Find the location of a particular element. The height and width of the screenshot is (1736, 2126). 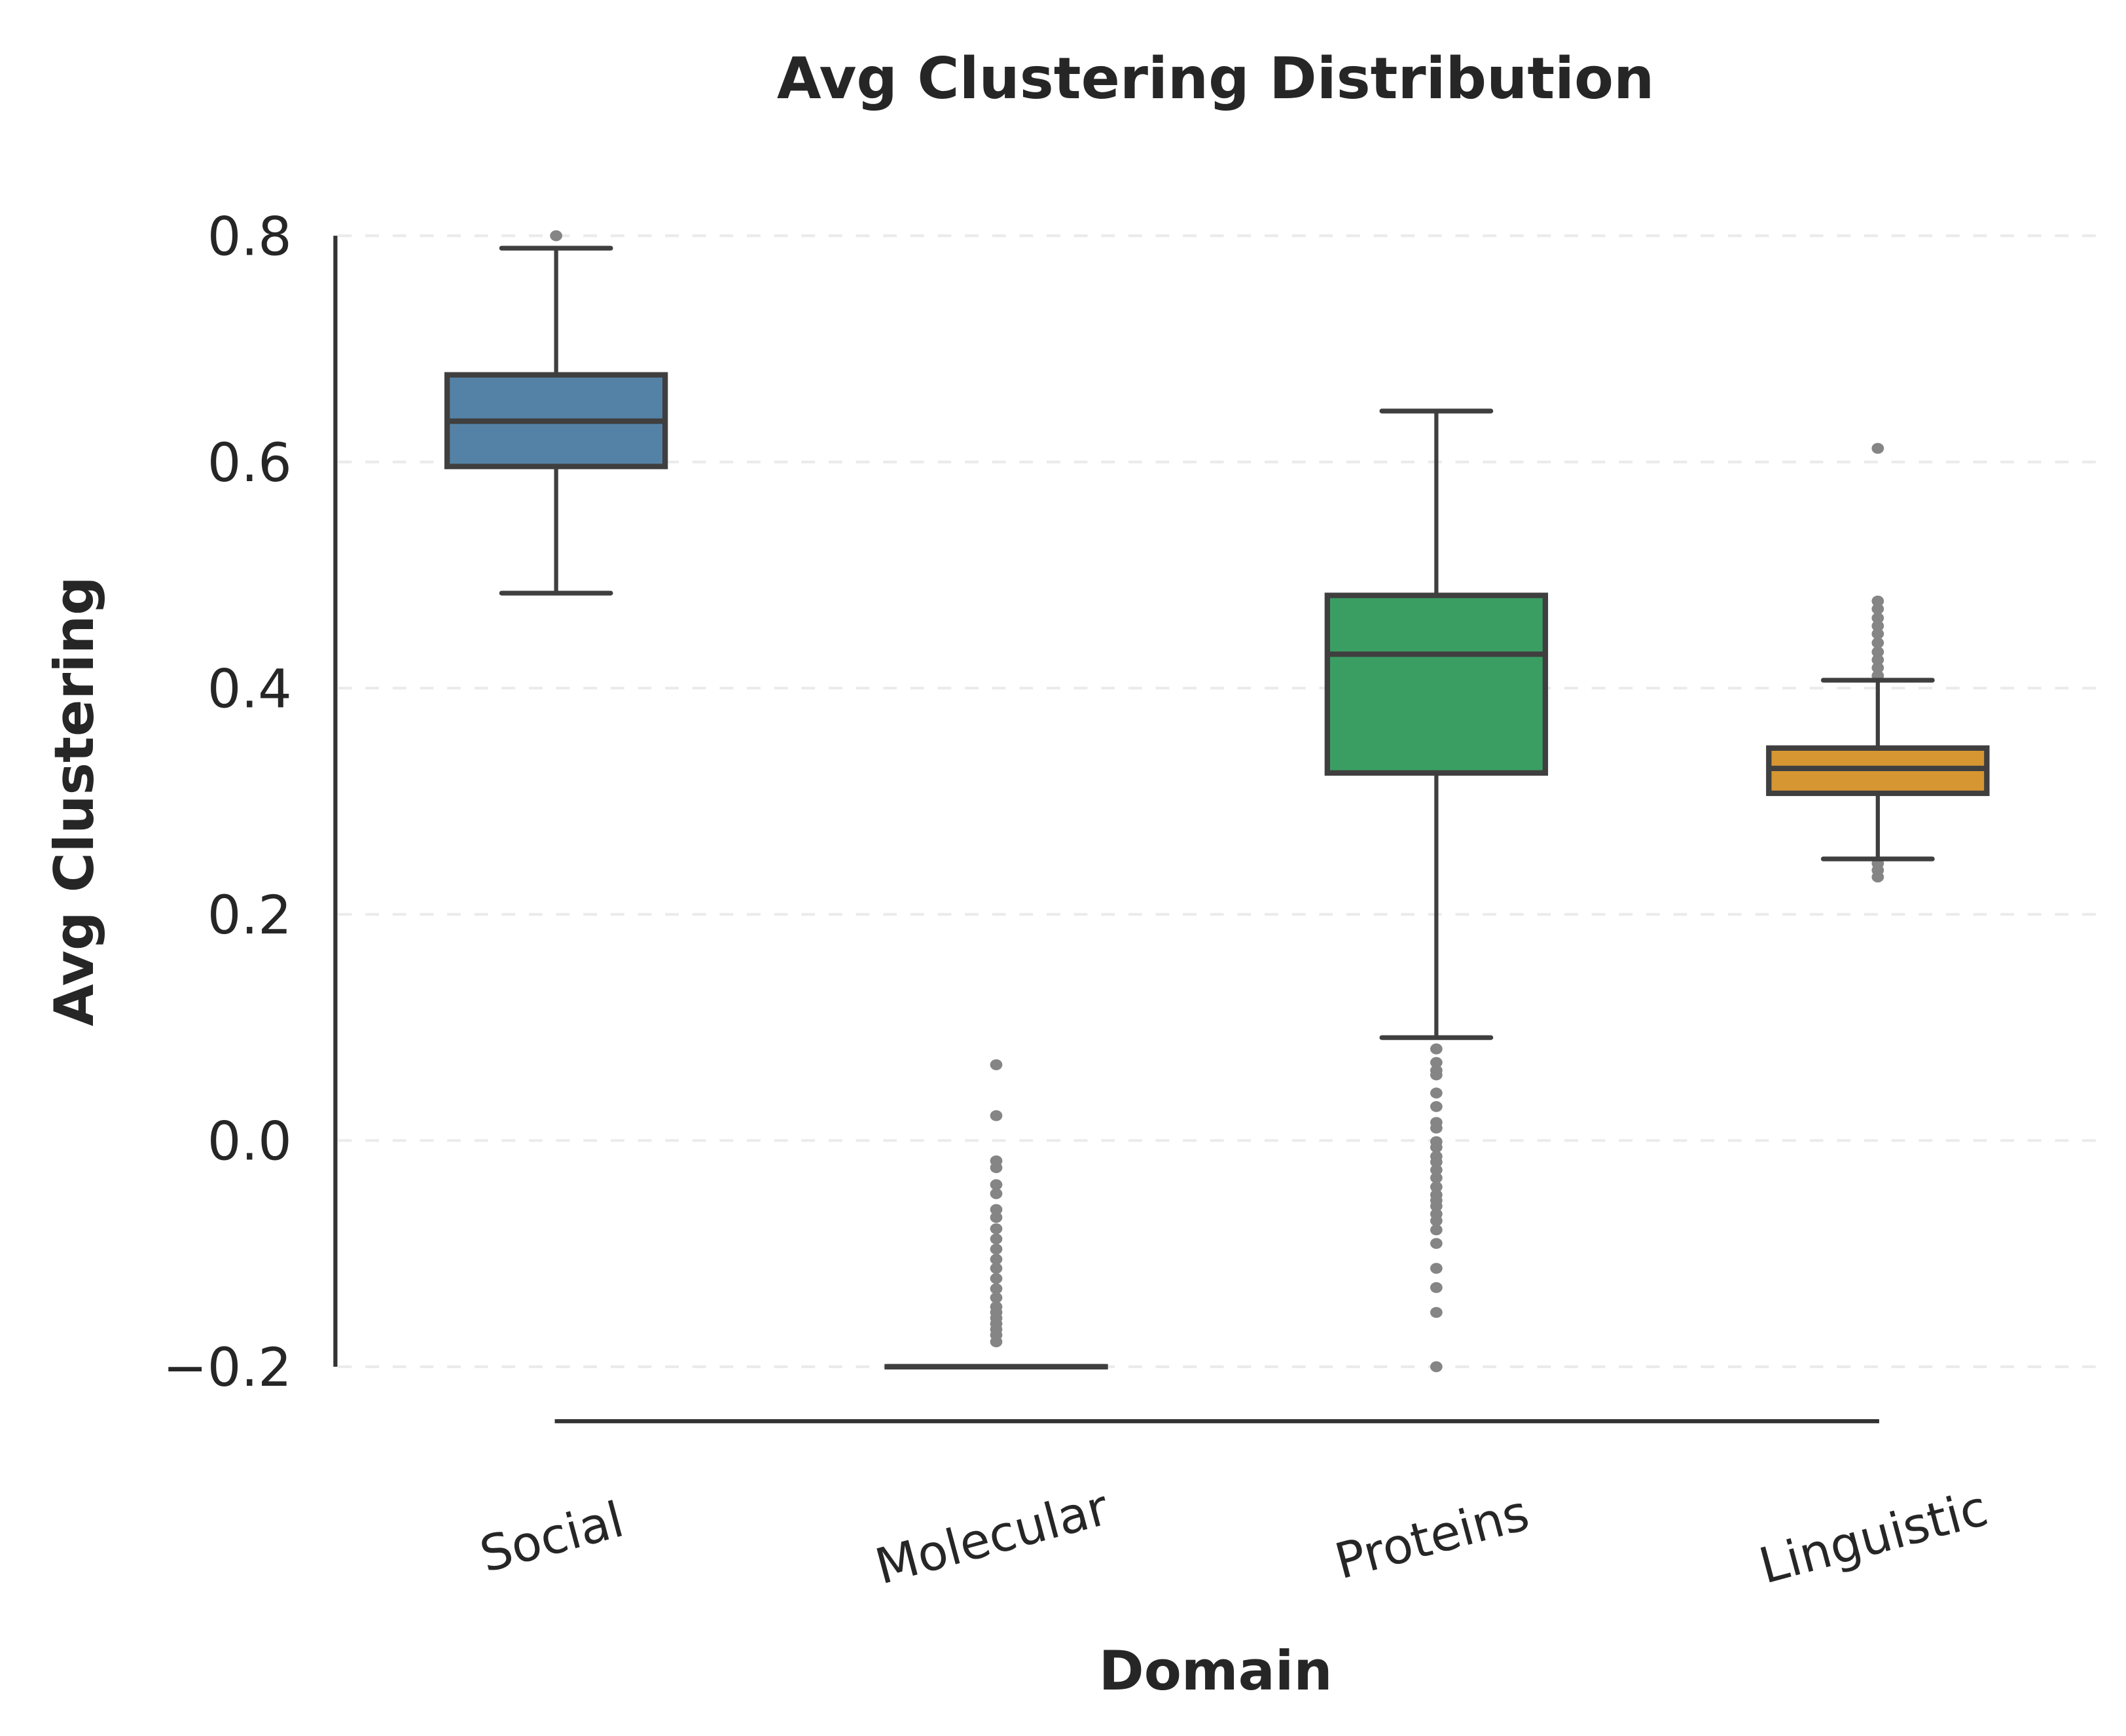

chart-title: Avg Clustering Distribution is located at coordinates (1215, 78).